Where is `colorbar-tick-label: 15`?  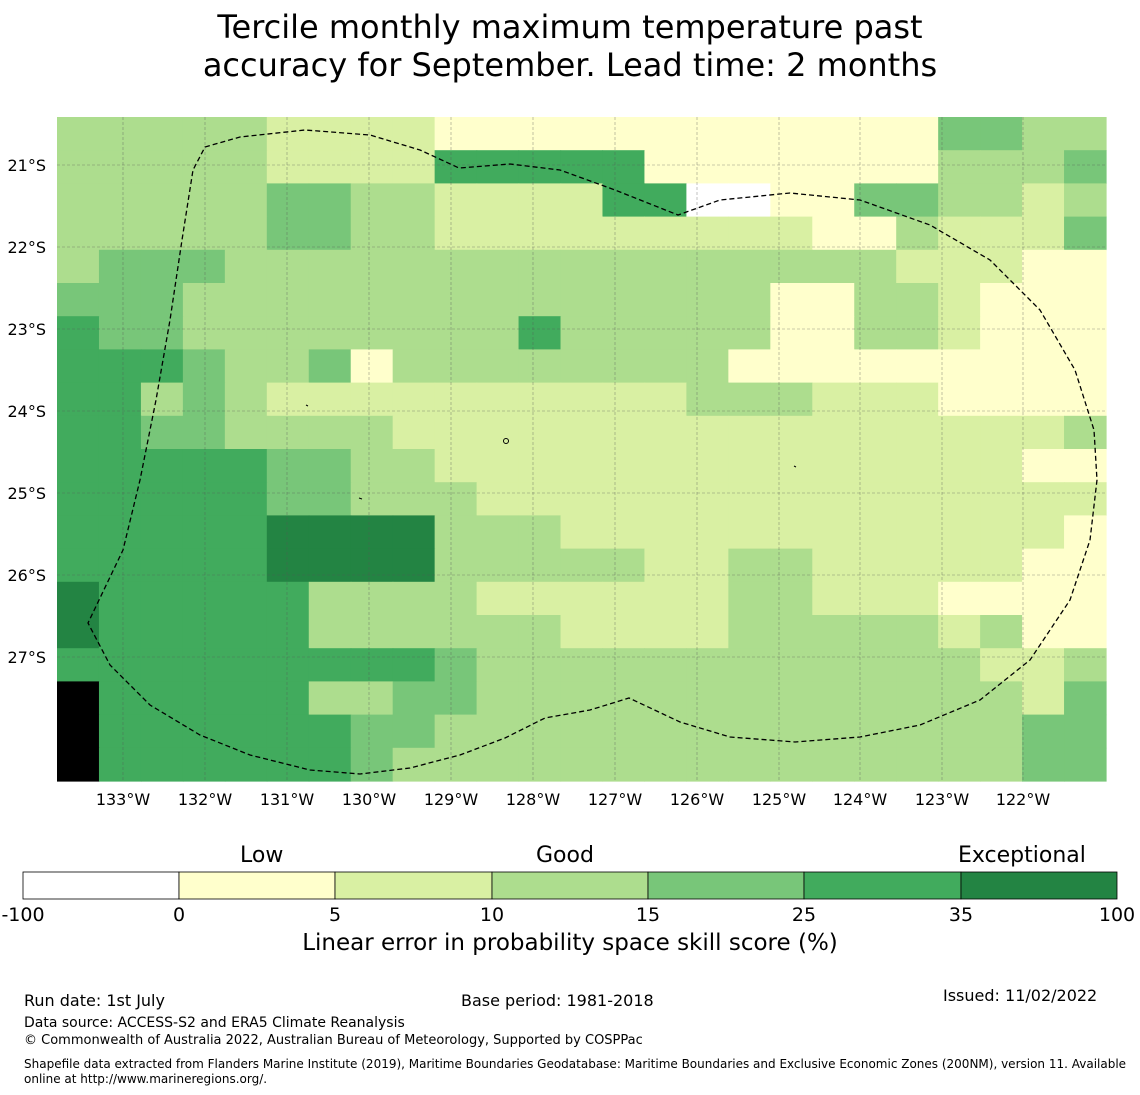 colorbar-tick-label: 15 is located at coordinates (648, 915).